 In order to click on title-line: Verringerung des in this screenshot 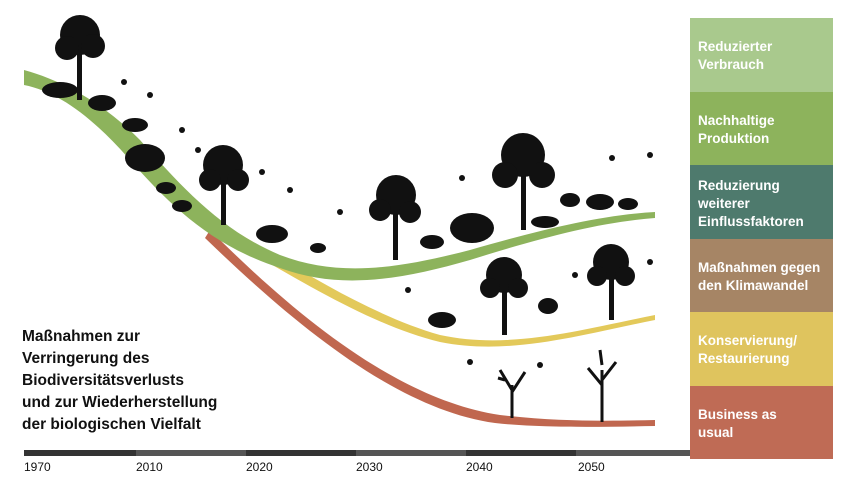, I will do `click(86, 358)`.